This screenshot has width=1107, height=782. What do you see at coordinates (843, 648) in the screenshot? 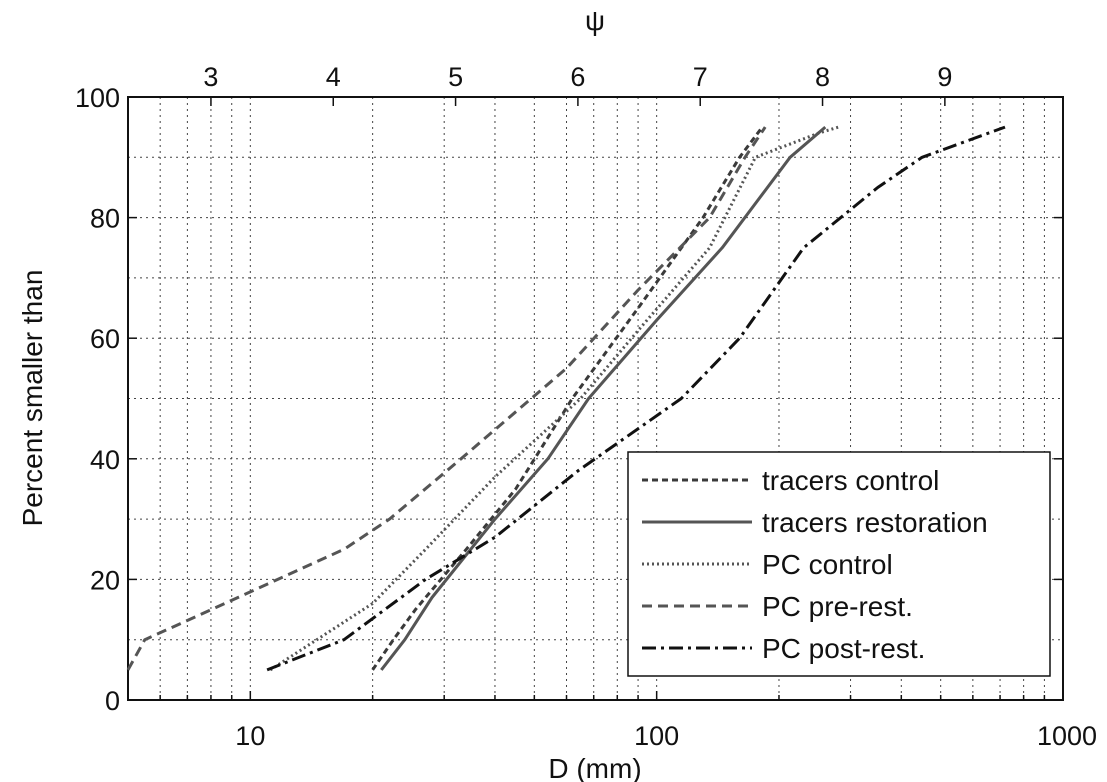
I see `legend-label-5: PC post-rest.` at bounding box center [843, 648].